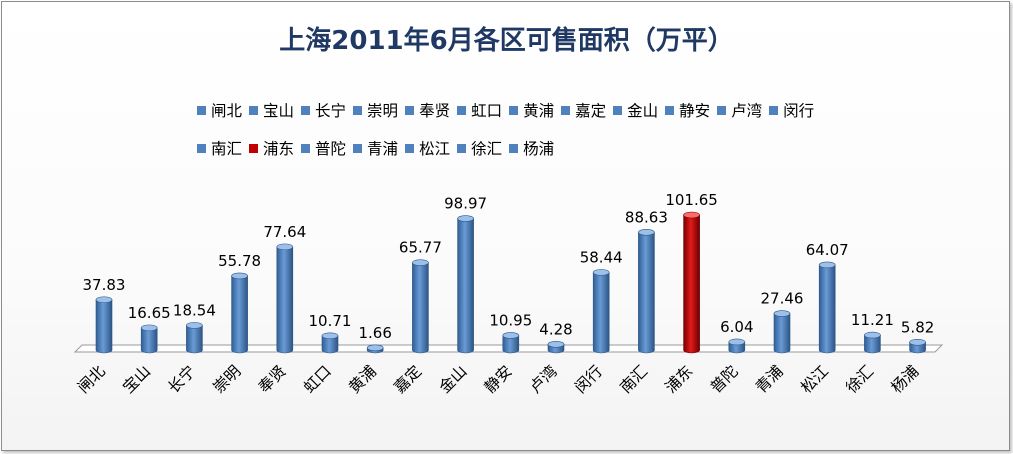 This screenshot has height=454, width=1013. I want to click on legend-item: 嘉定, so click(583, 111).